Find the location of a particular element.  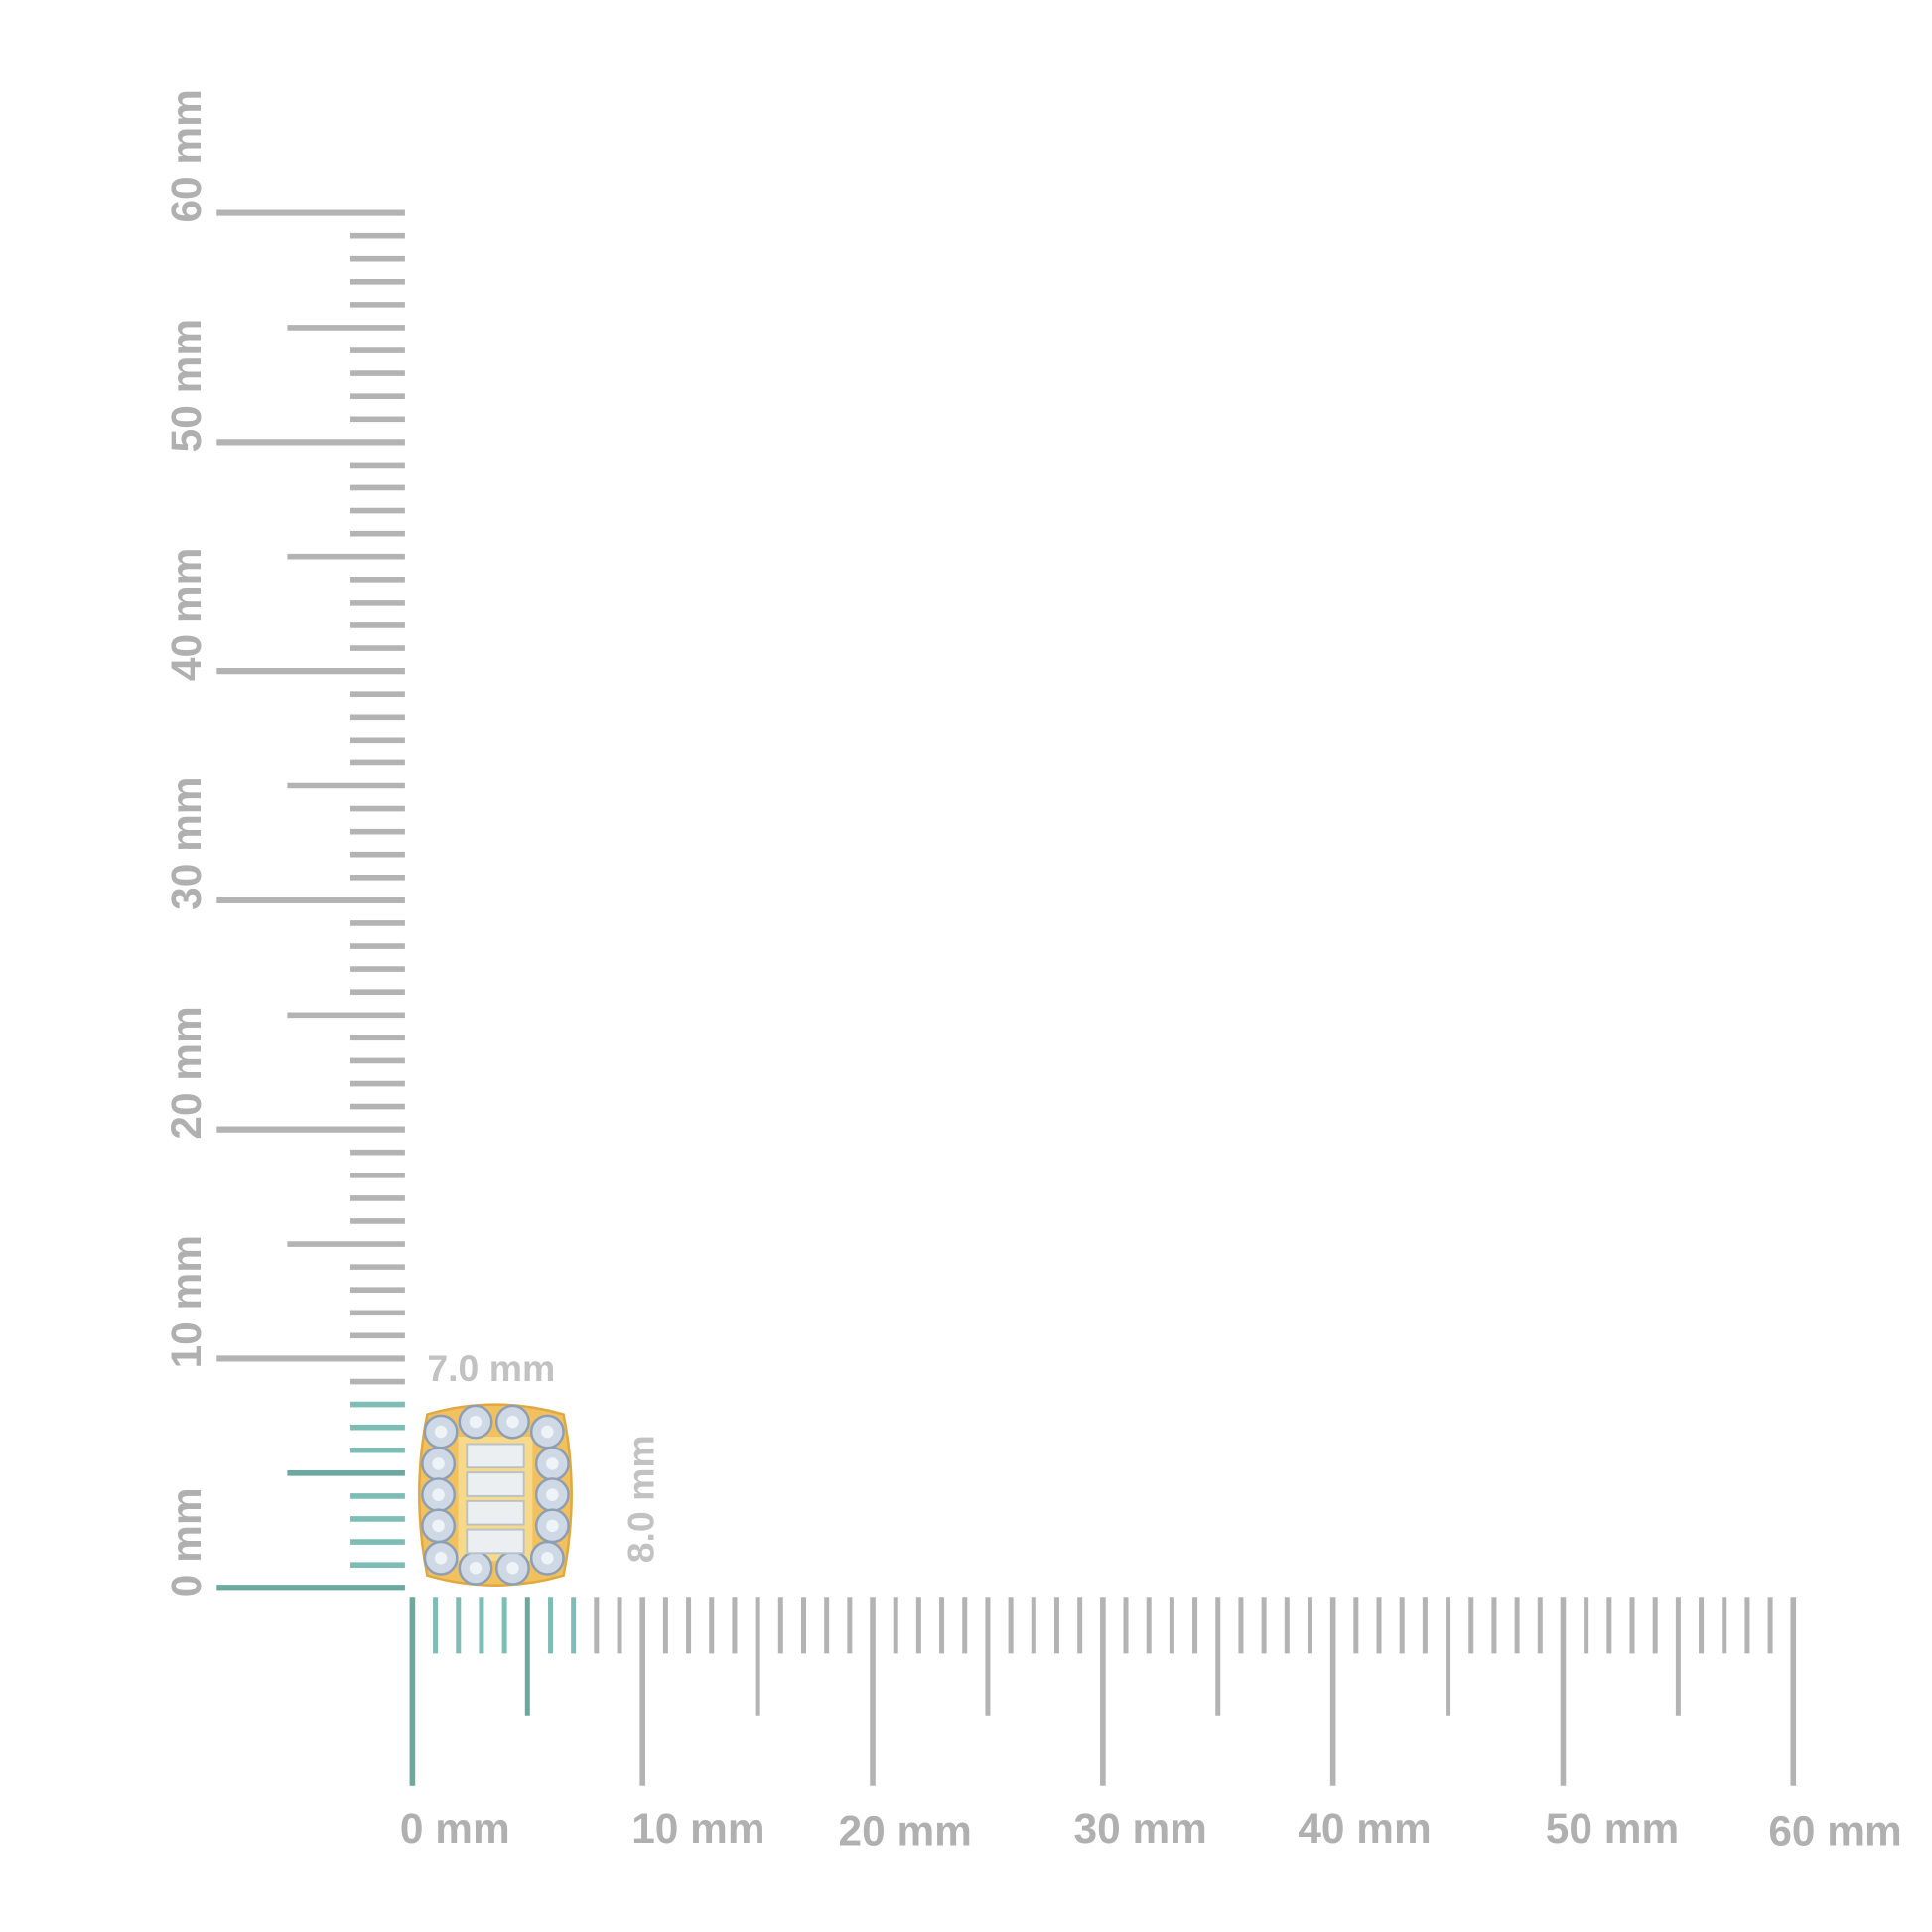

horizontal-ruler is located at coordinates (1103, 1692).